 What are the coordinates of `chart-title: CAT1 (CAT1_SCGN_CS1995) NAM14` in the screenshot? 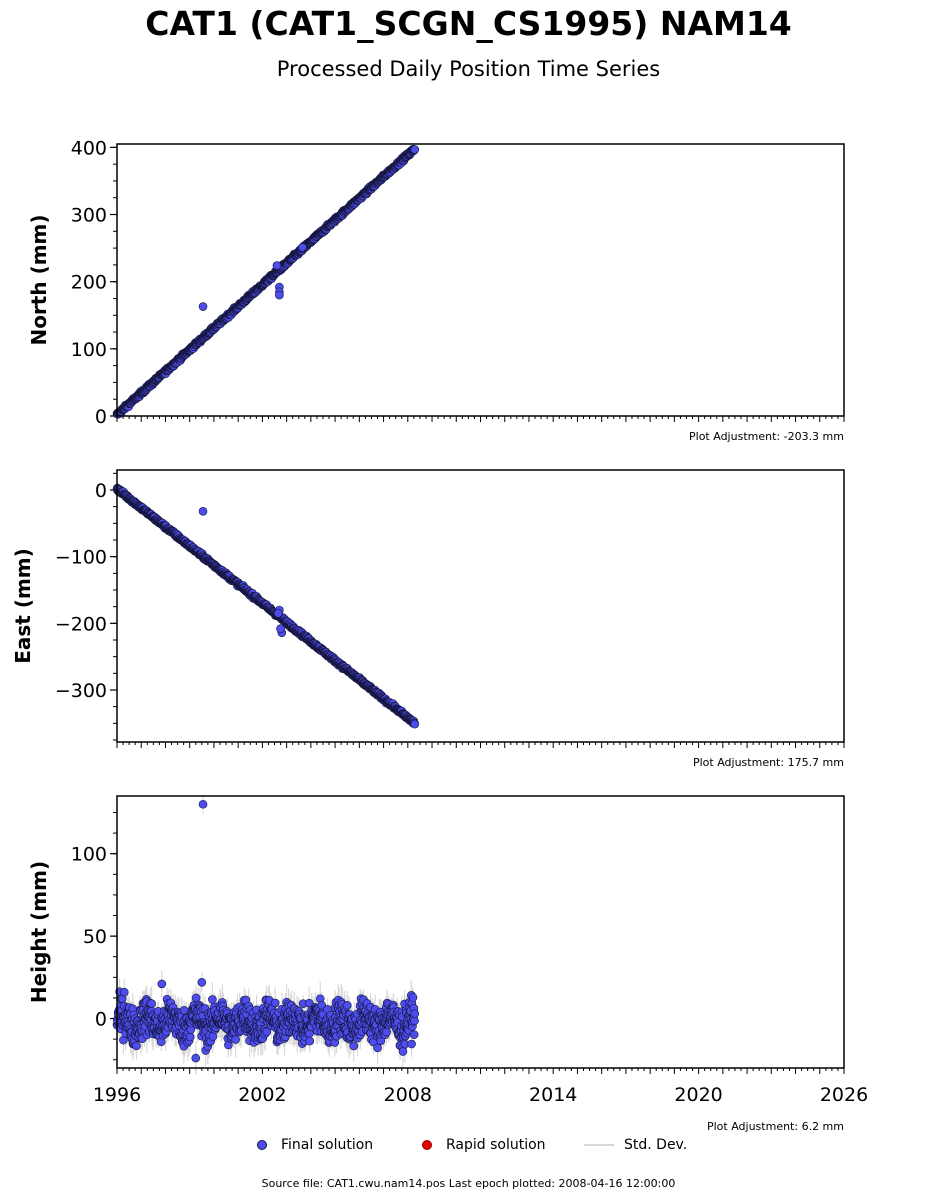 It's located at (468, 23).